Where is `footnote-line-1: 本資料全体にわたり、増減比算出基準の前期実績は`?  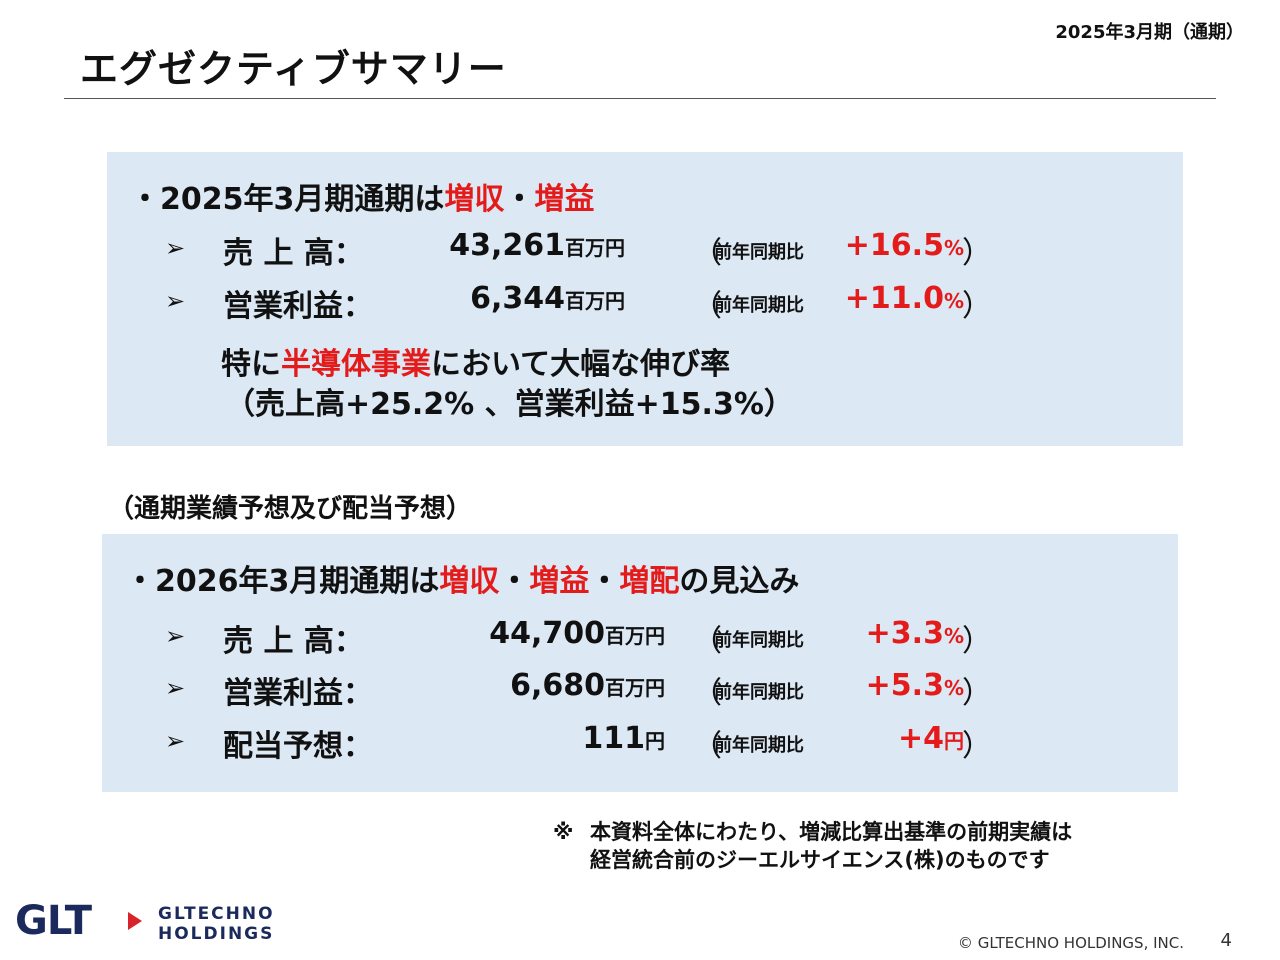 footnote-line-1: 本資料全体にわたり、増減比算出基準の前期実績は is located at coordinates (831, 832).